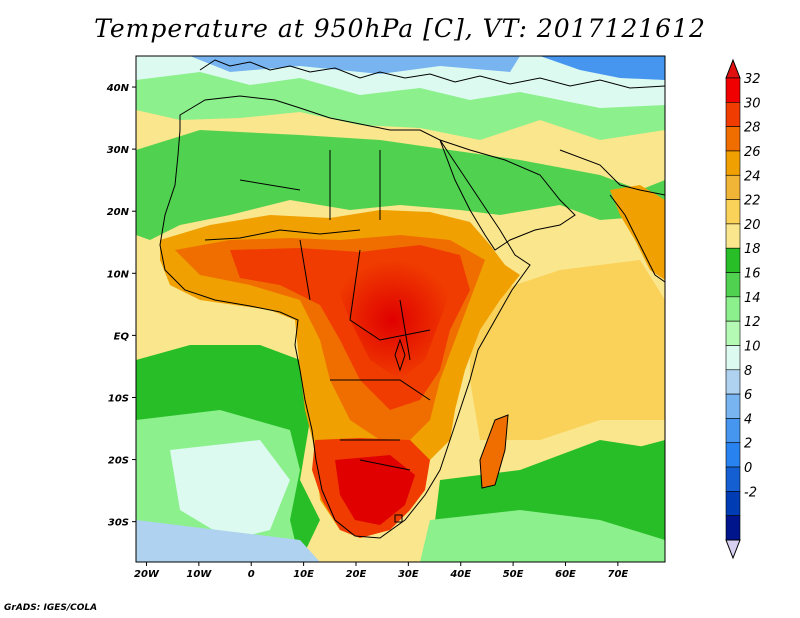 This screenshot has width=800, height=618. What do you see at coordinates (118, 212) in the screenshot?
I see `lat-tick-label: 20N` at bounding box center [118, 212].